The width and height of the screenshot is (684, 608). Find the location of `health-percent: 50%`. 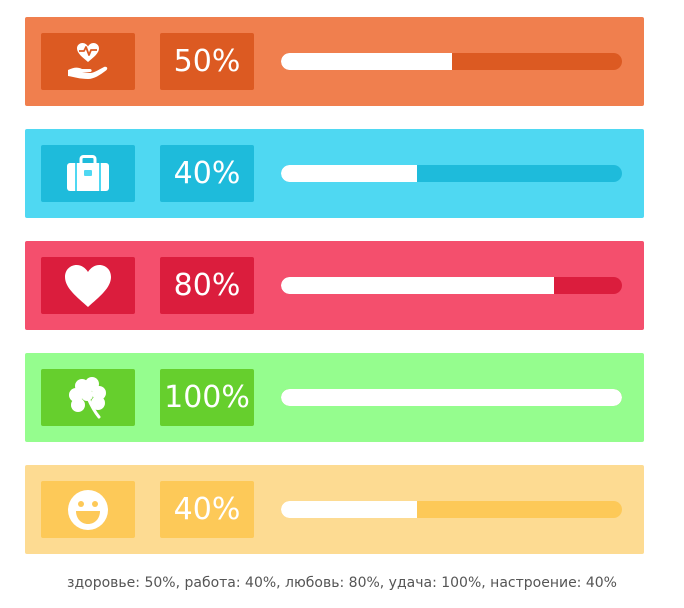

health-percent: 50% is located at coordinates (207, 61).